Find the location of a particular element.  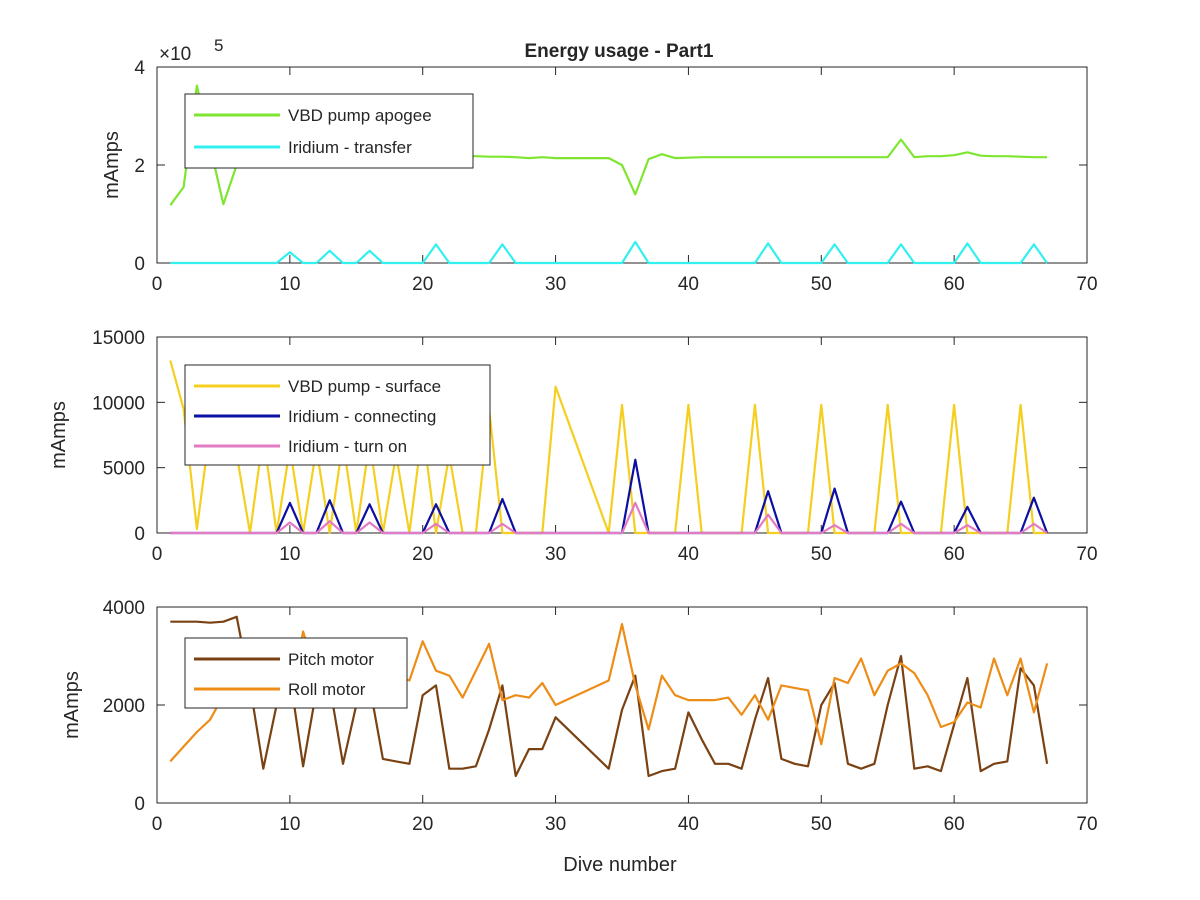

y-exponent-power: 5 is located at coordinates (218, 45).